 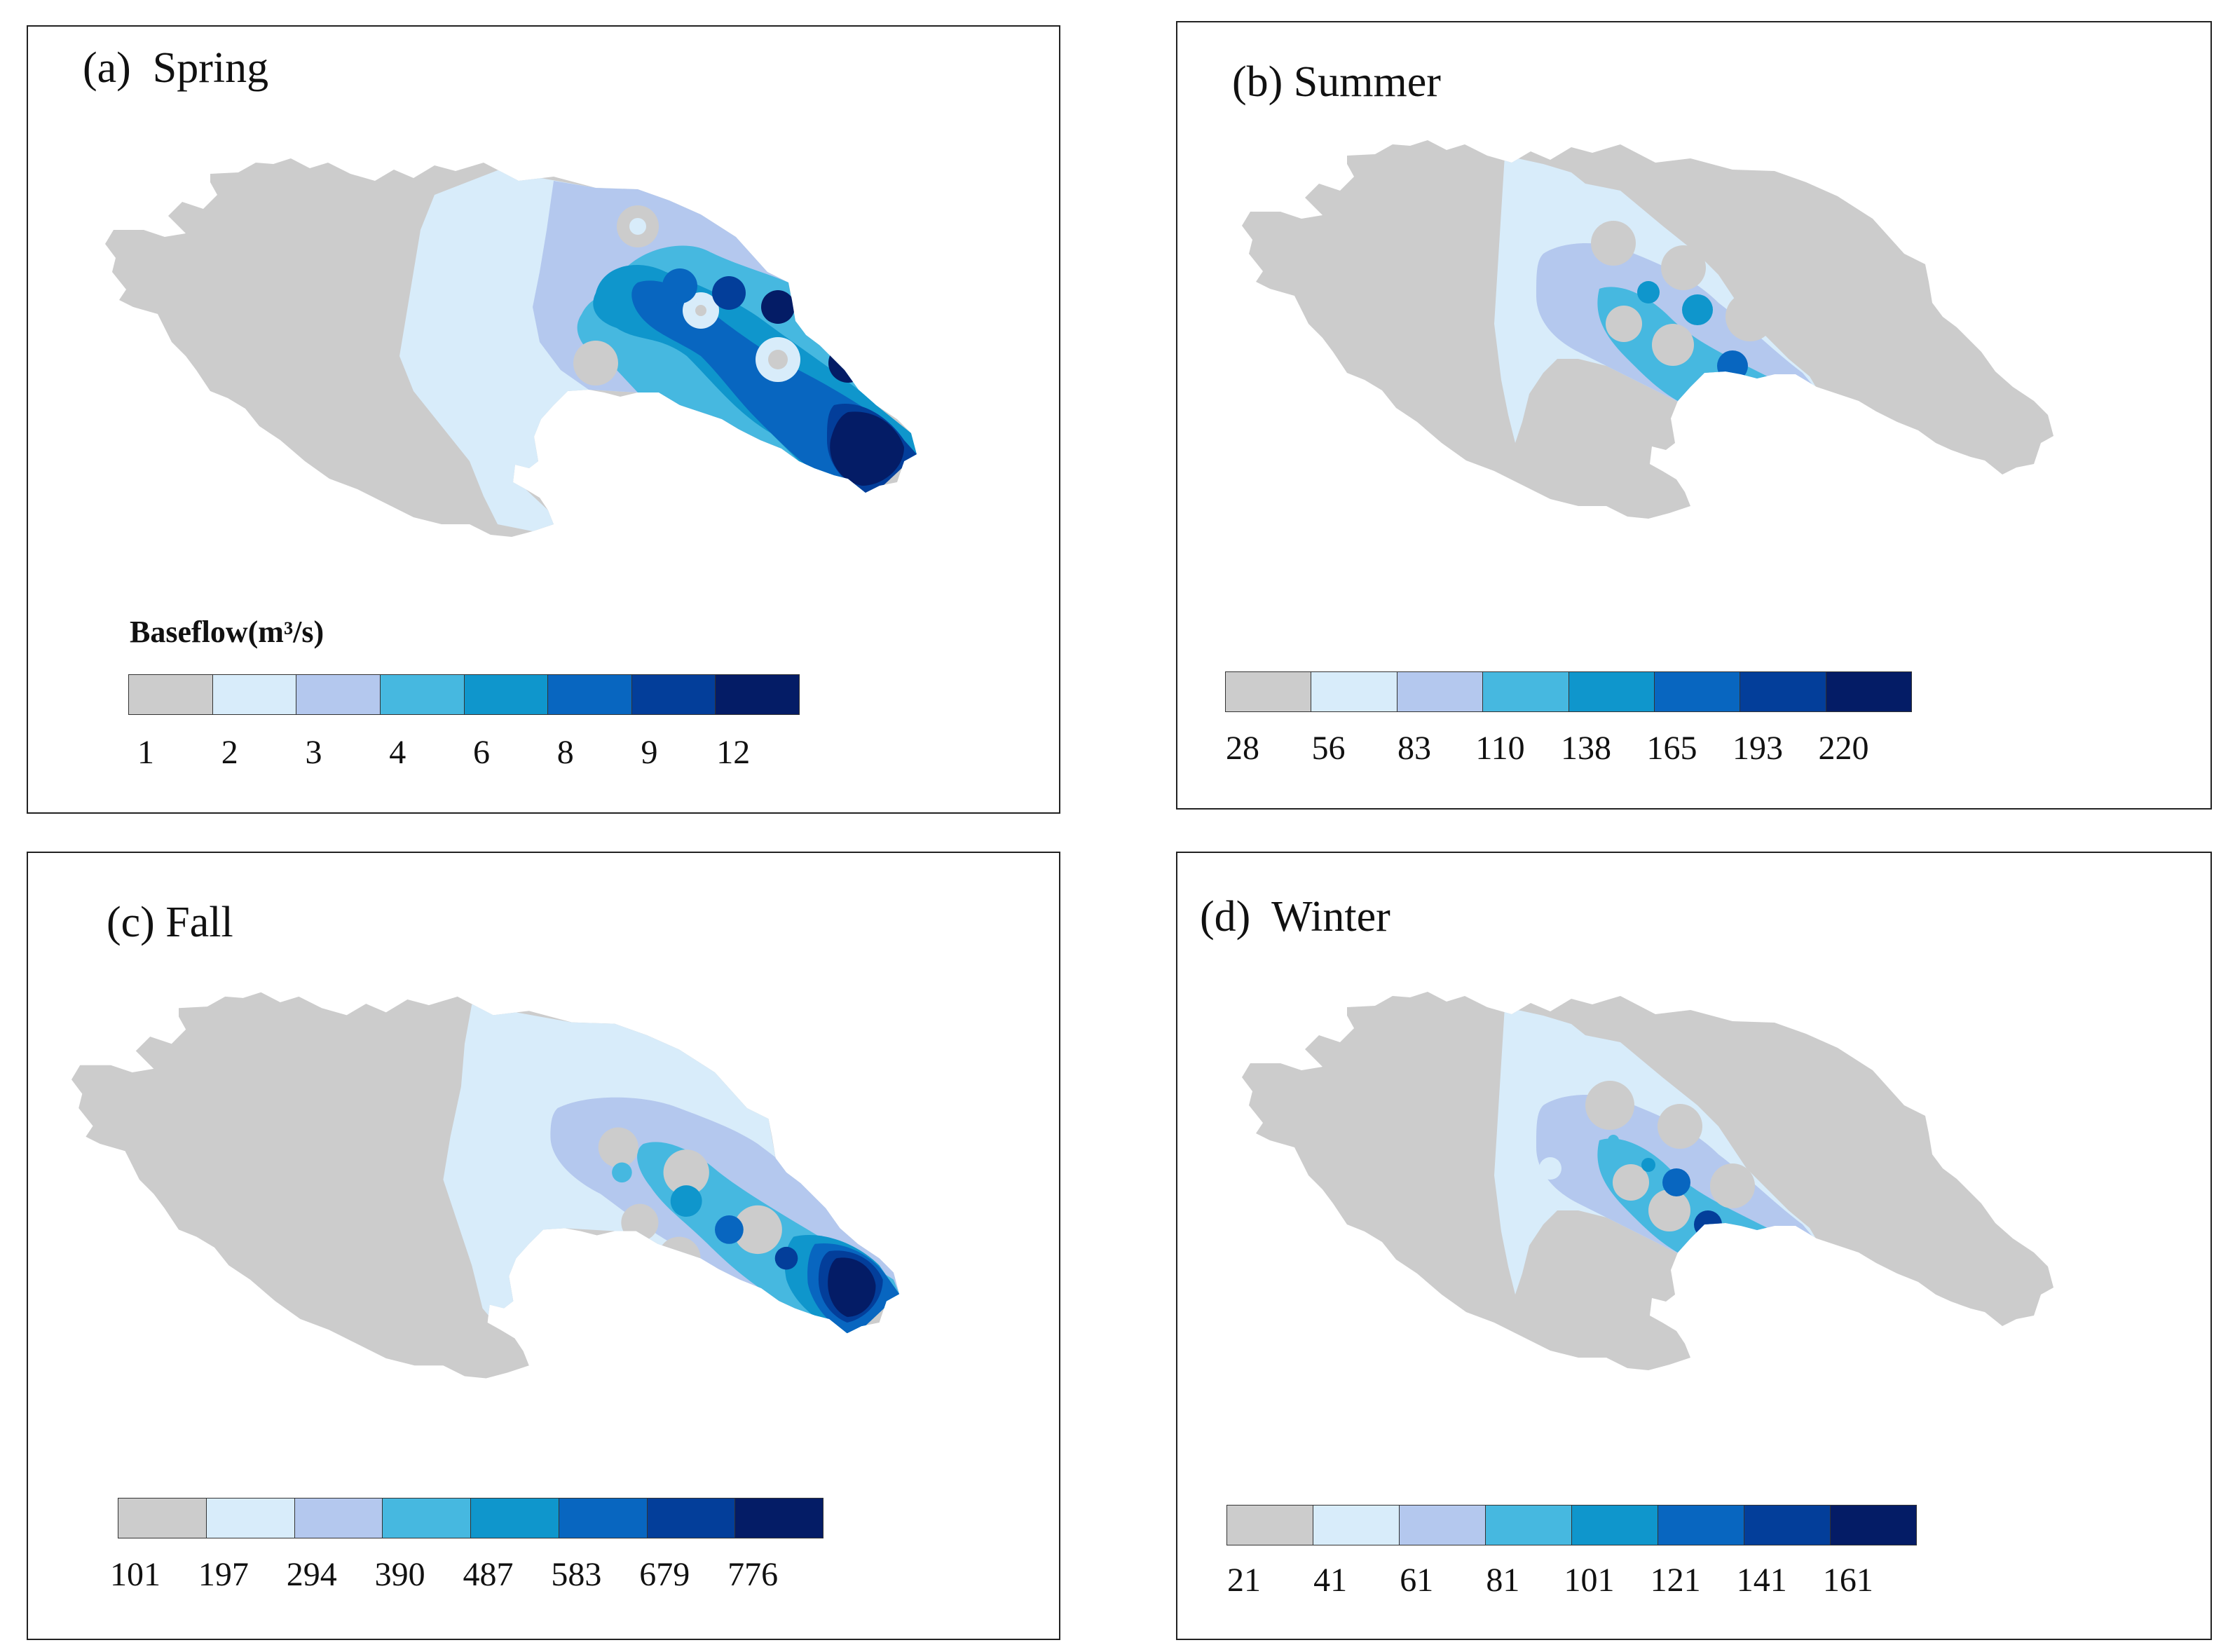 I want to click on legend-tick-label: 193, so click(x=1757, y=748).